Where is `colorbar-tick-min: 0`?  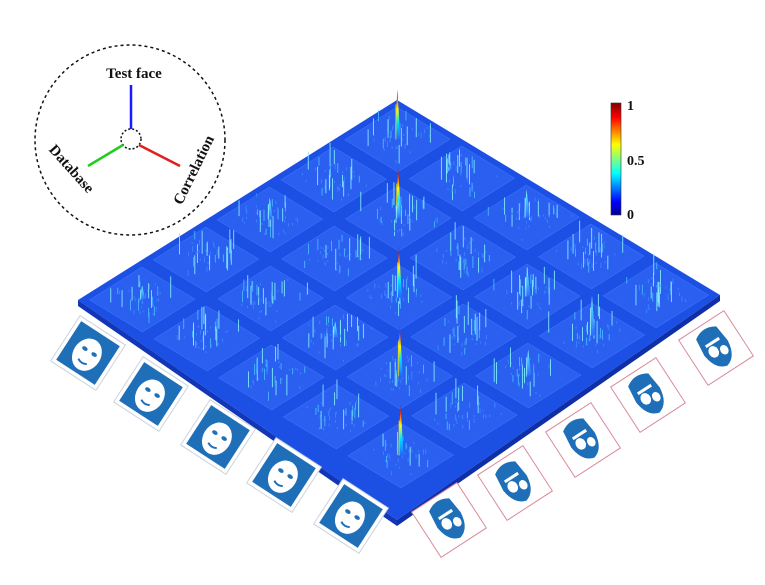
colorbar-tick-min: 0 is located at coordinates (630, 215).